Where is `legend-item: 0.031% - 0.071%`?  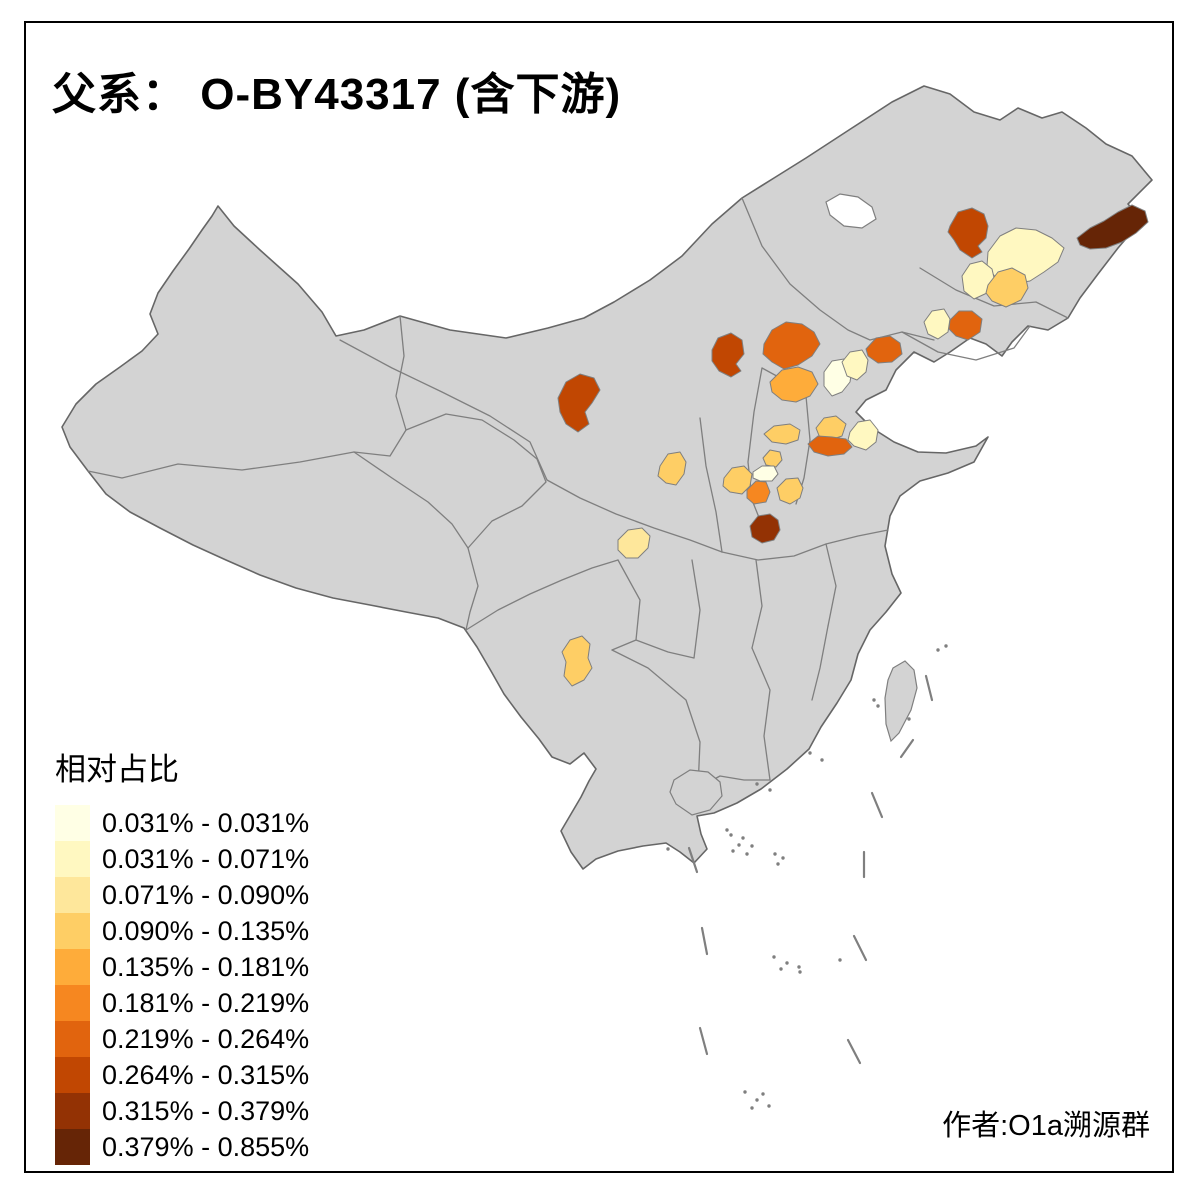 legend-item: 0.031% - 0.071% is located at coordinates (182, 859).